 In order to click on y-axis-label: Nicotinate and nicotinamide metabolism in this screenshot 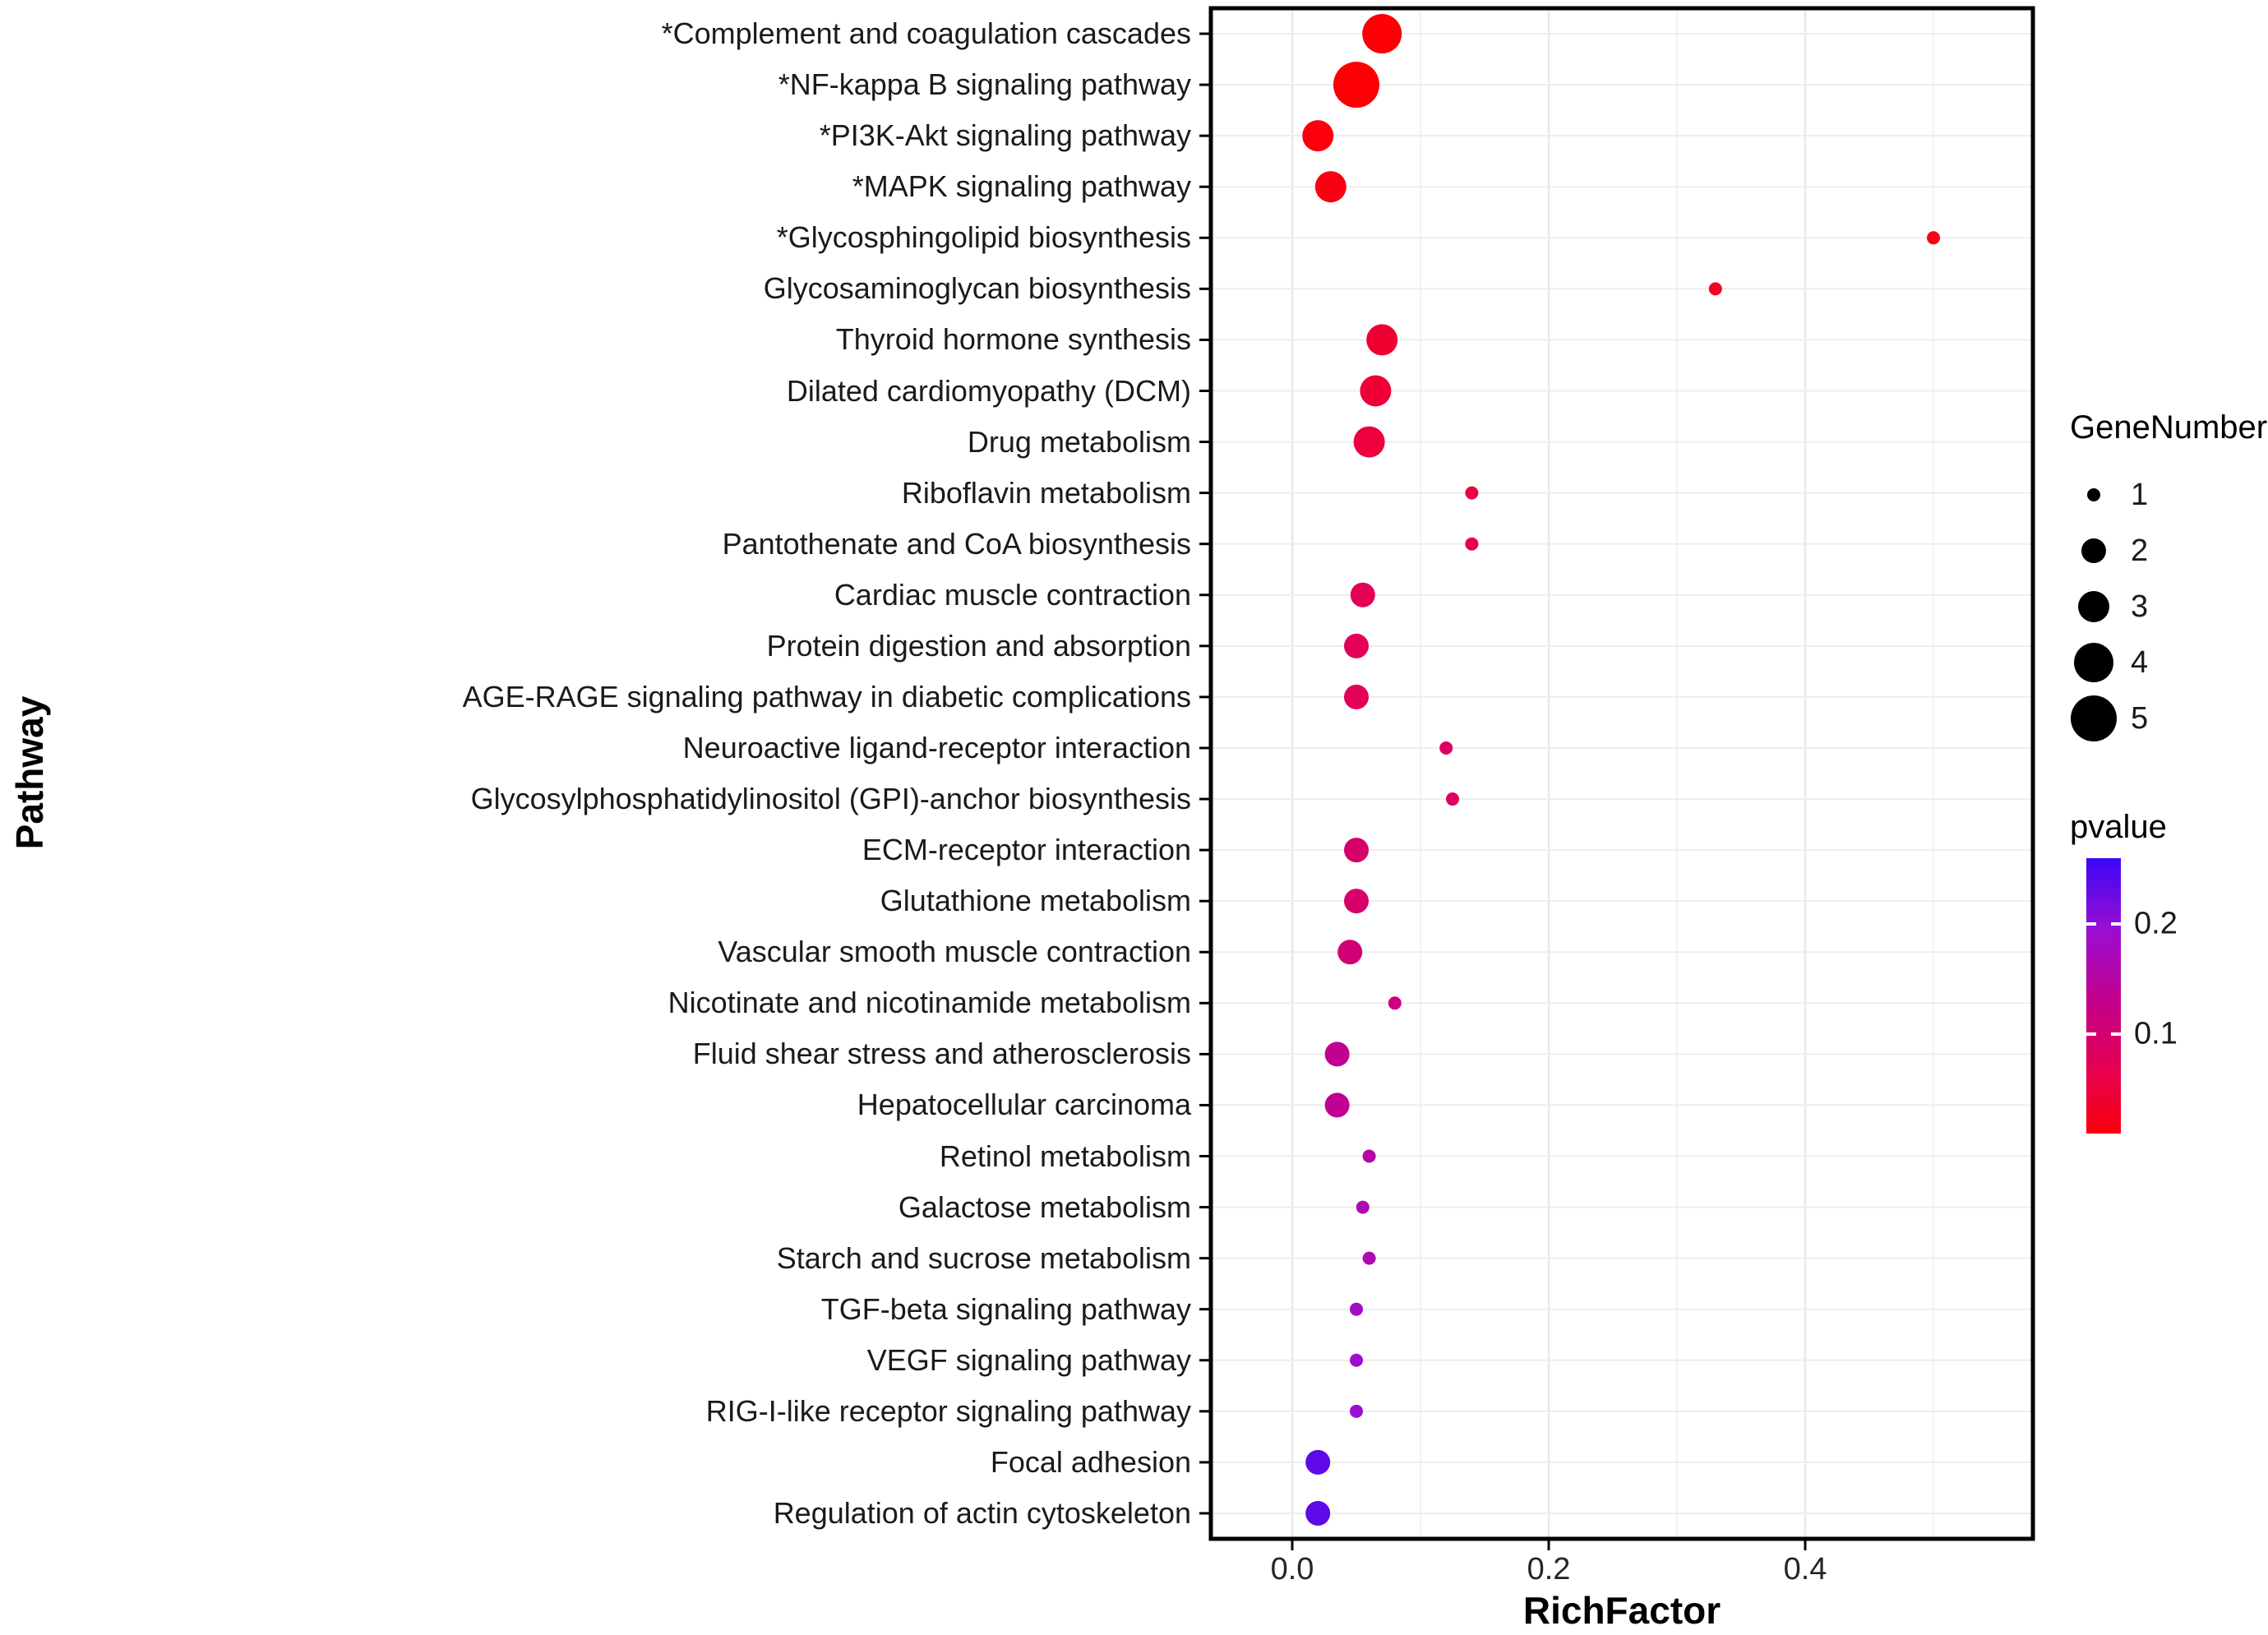, I will do `click(929, 1003)`.